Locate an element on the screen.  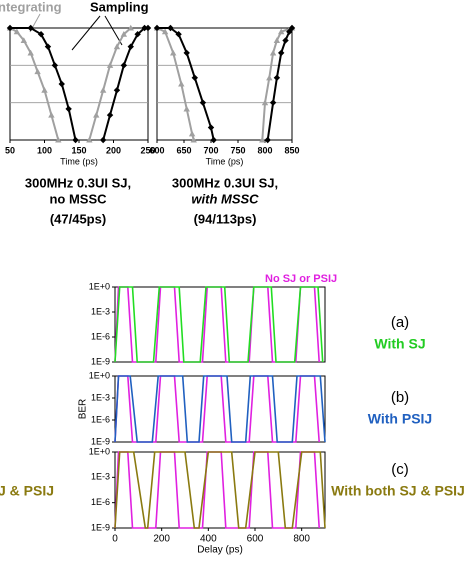
integrating-label: ntegrating is located at coordinates (31, 7).